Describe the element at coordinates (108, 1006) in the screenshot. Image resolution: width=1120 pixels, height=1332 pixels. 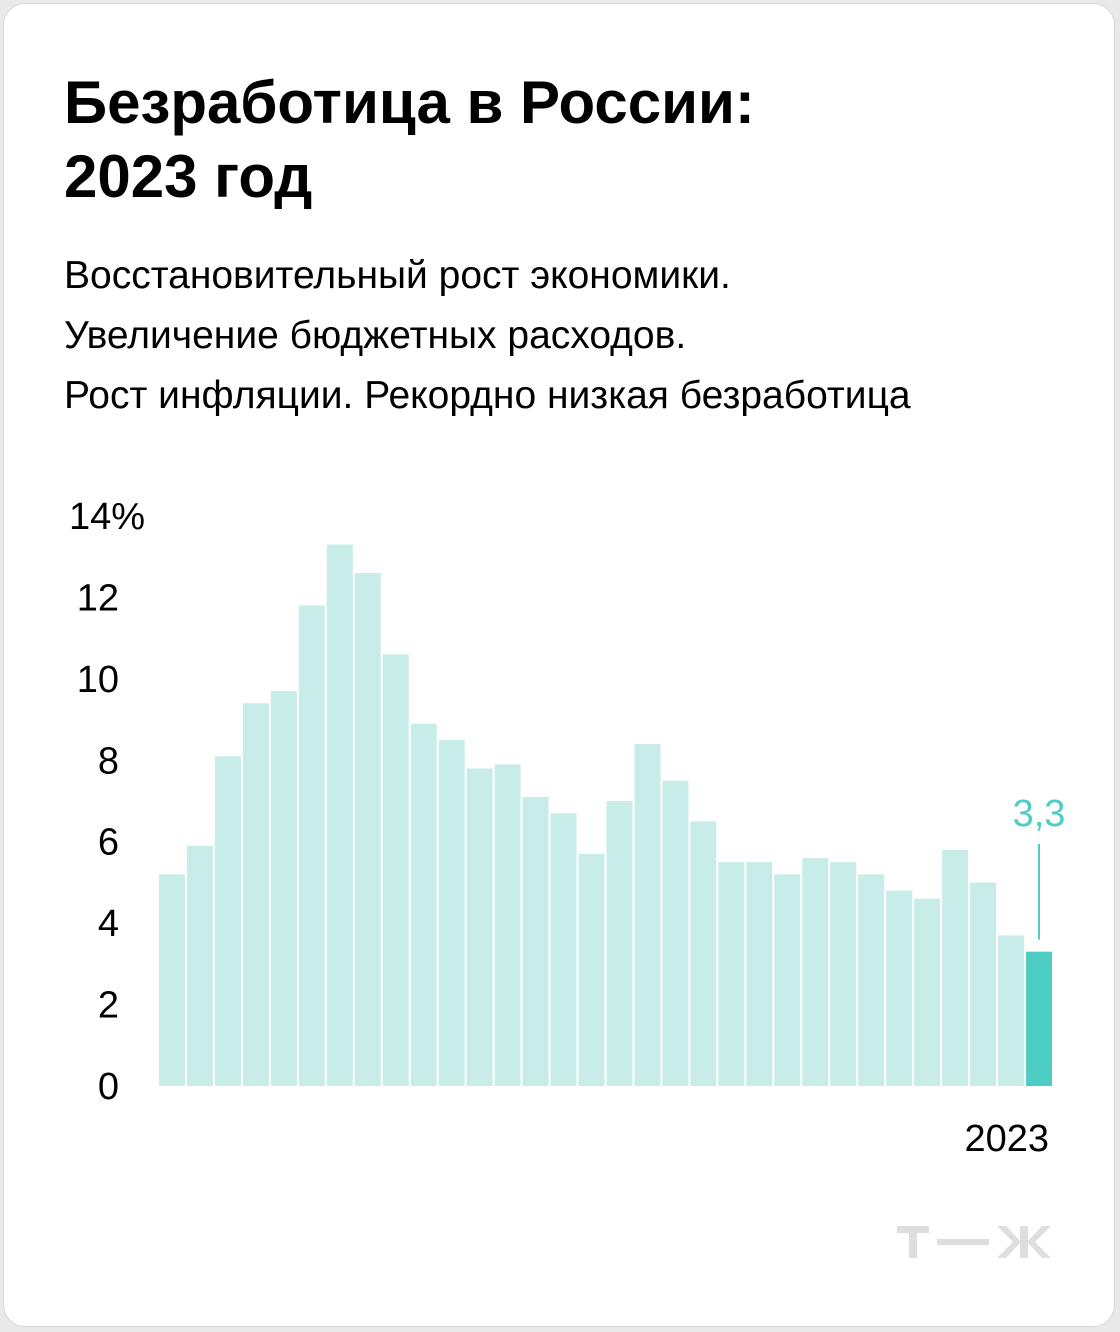
I see `y-tick-label: 2` at that location.